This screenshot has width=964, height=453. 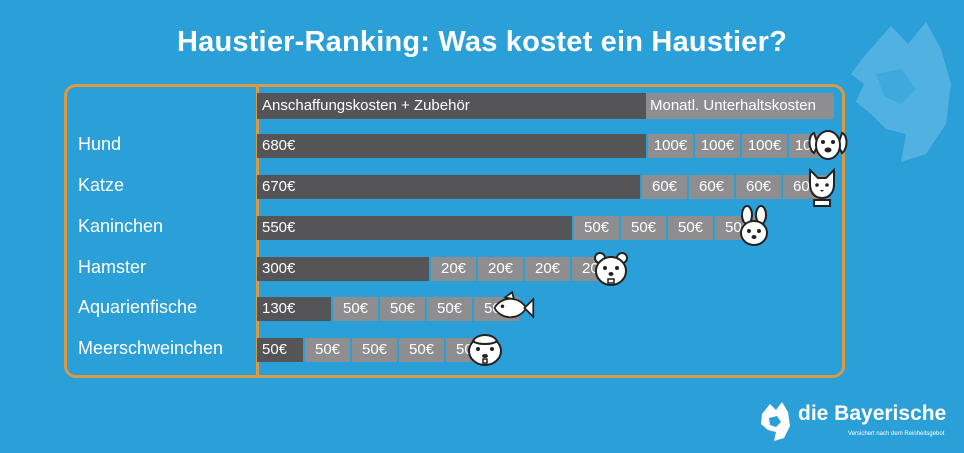 What do you see at coordinates (451, 146) in the screenshot?
I see `purchase-cost-bar: 680€` at bounding box center [451, 146].